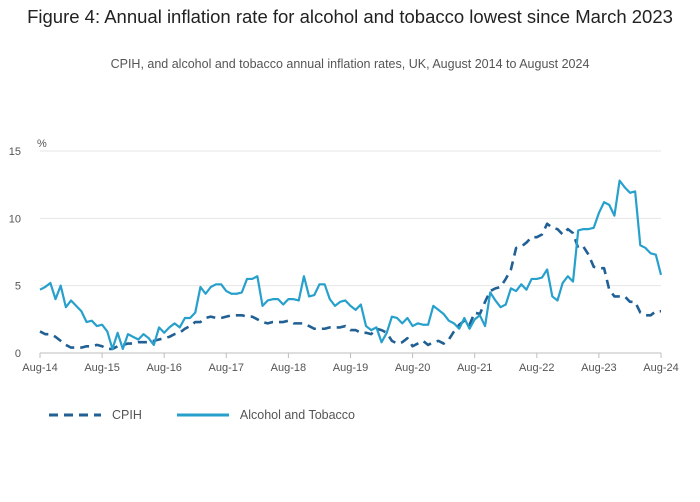 This screenshot has width=700, height=502. I want to click on legend-label-alcohol-tobacco: Alcohol and Tobacco, so click(297, 415).